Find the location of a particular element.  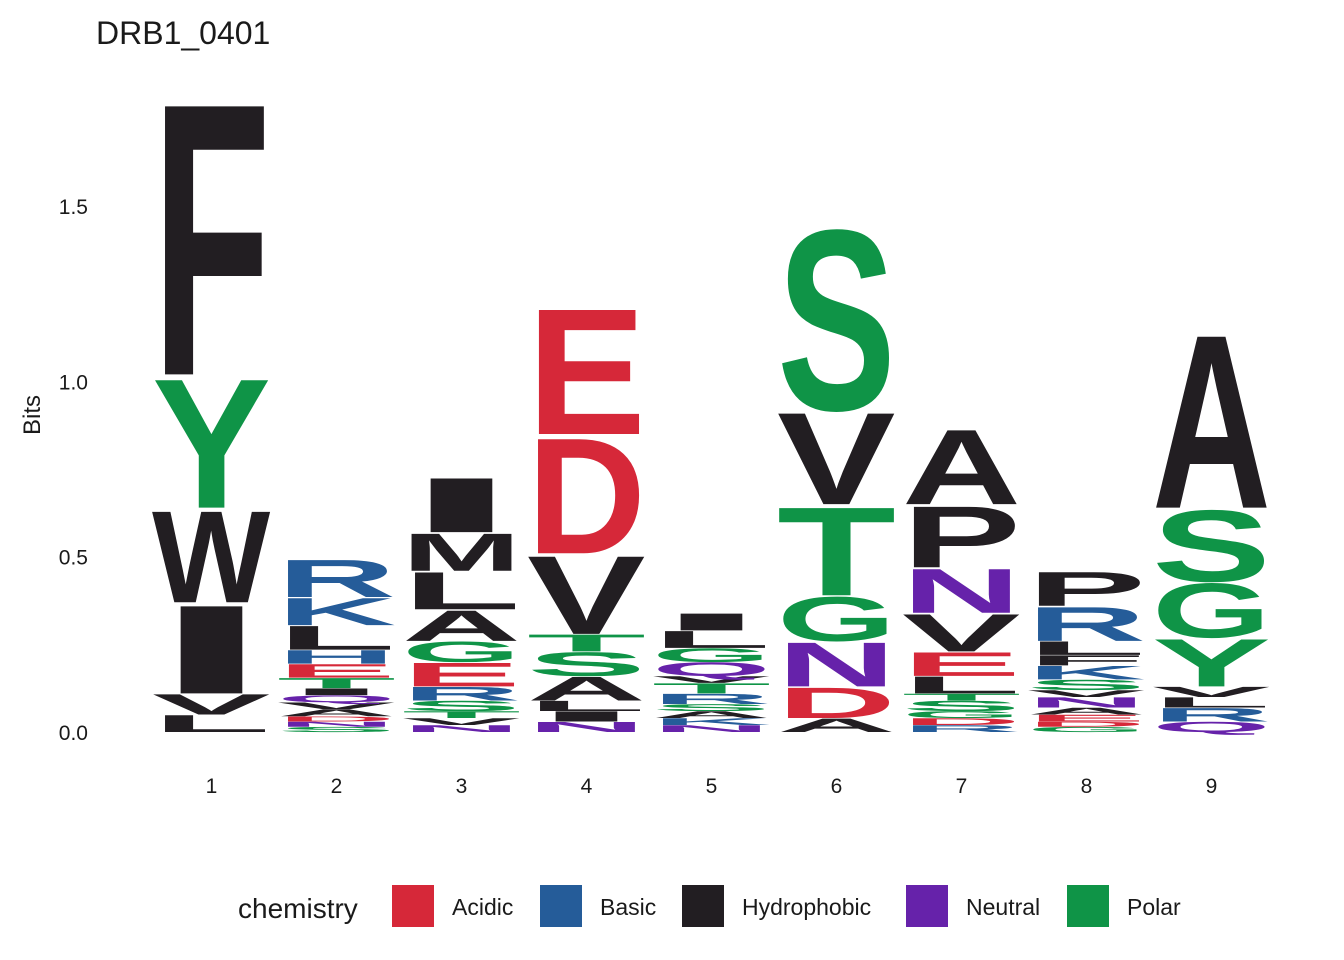

logo-letter: H is located at coordinates (336, 657).